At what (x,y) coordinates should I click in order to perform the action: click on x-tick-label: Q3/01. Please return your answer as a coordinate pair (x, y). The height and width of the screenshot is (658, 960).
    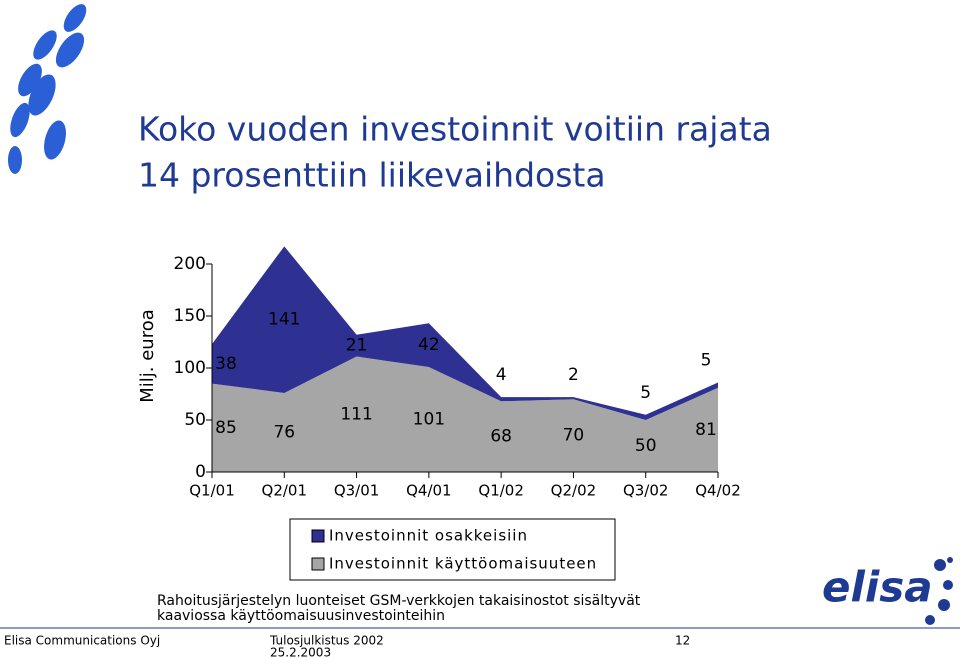
    Looking at the image, I should click on (357, 491).